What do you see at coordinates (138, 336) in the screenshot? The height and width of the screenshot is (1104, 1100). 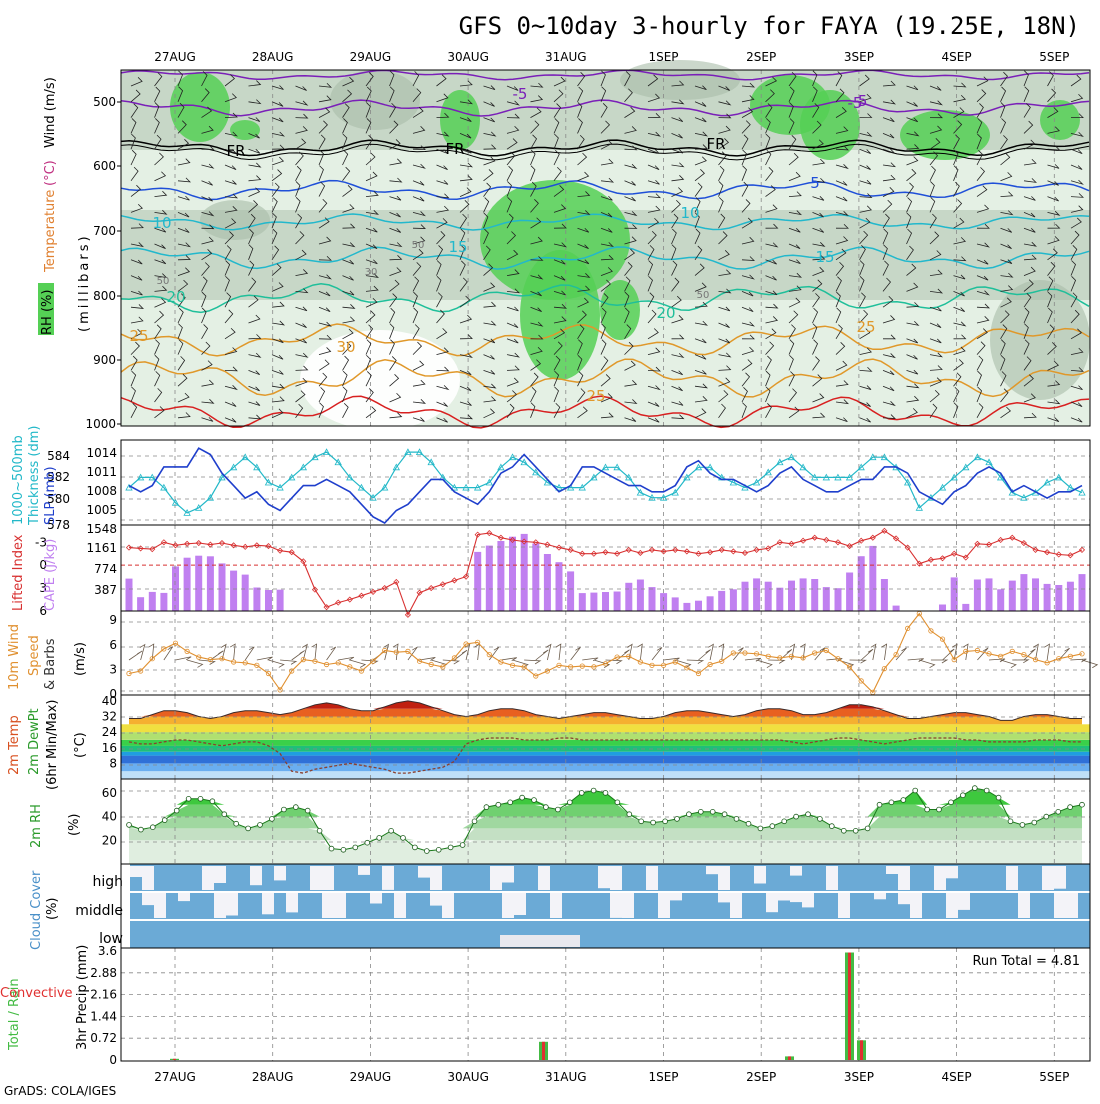 I see `contour-label: 25` at bounding box center [138, 336].